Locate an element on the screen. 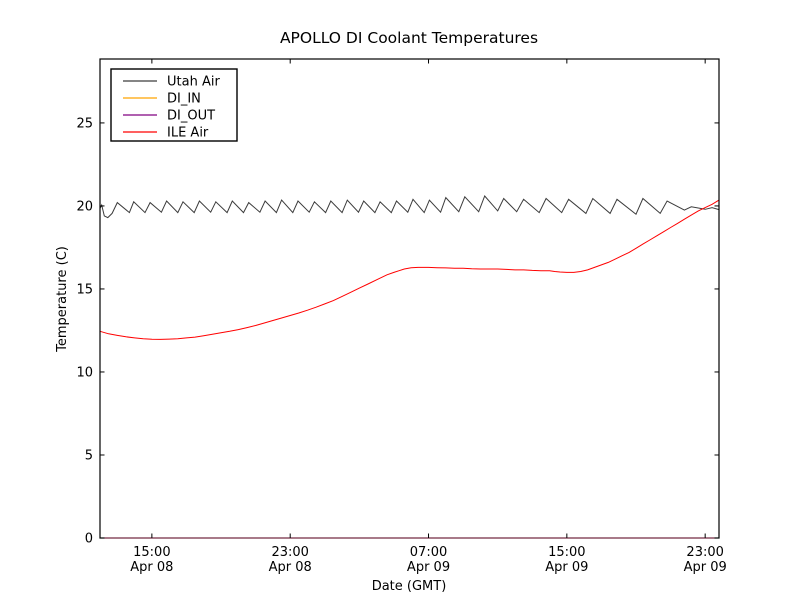  y-tick-label: 20 is located at coordinates (84, 206).